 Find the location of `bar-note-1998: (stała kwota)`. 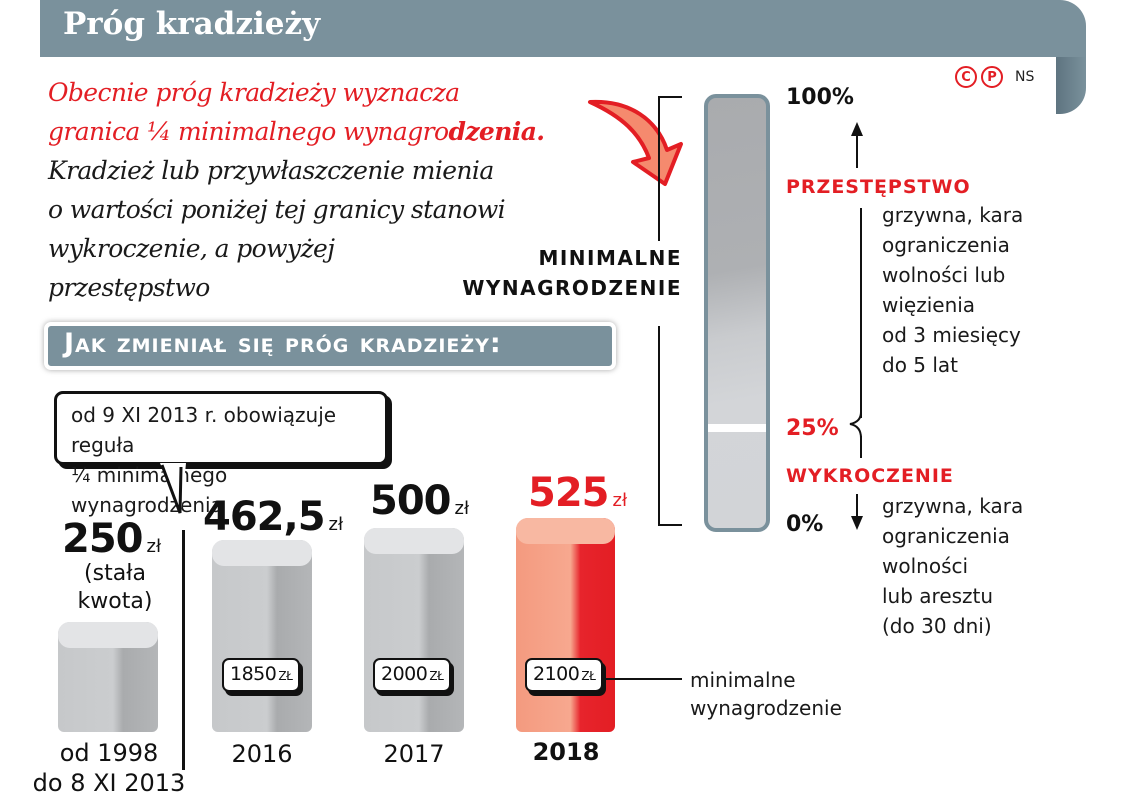

bar-note-1998: (stała kwota) is located at coordinates (115, 587).